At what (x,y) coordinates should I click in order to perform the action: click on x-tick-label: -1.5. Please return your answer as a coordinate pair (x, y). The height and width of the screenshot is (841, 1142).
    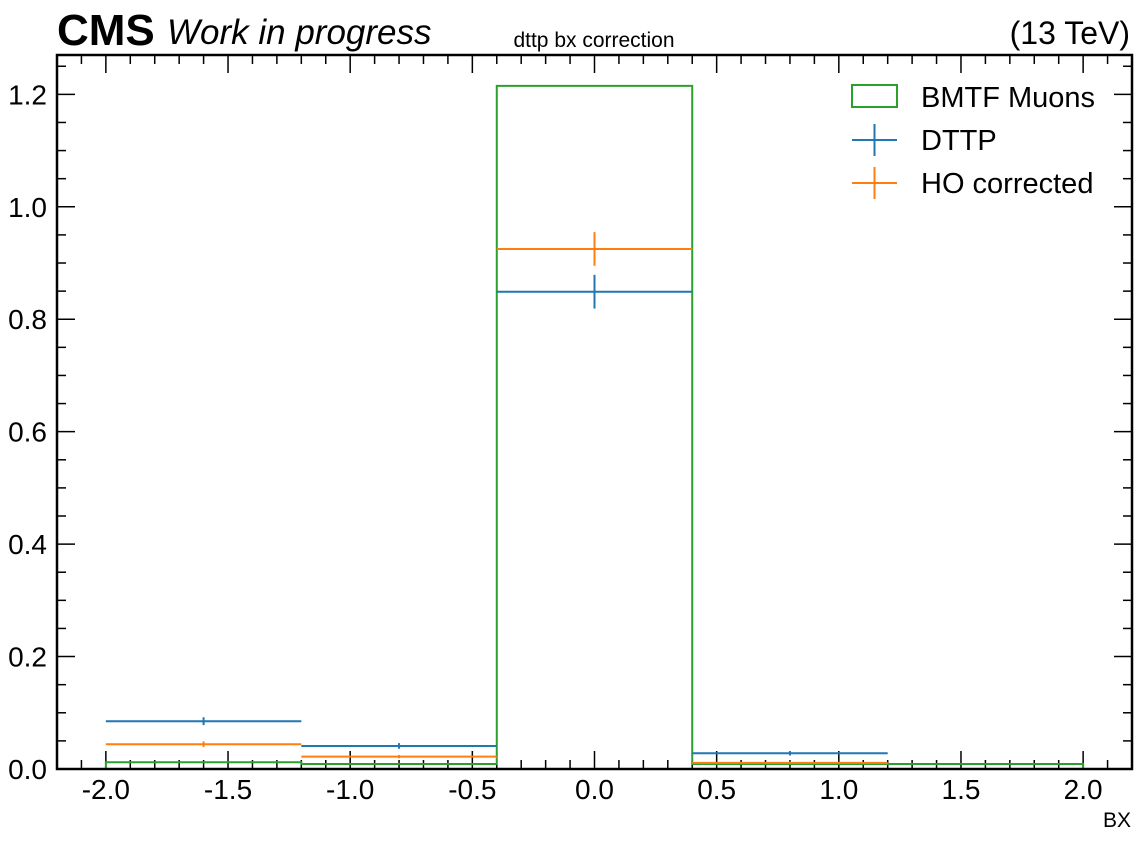
    Looking at the image, I should click on (228, 789).